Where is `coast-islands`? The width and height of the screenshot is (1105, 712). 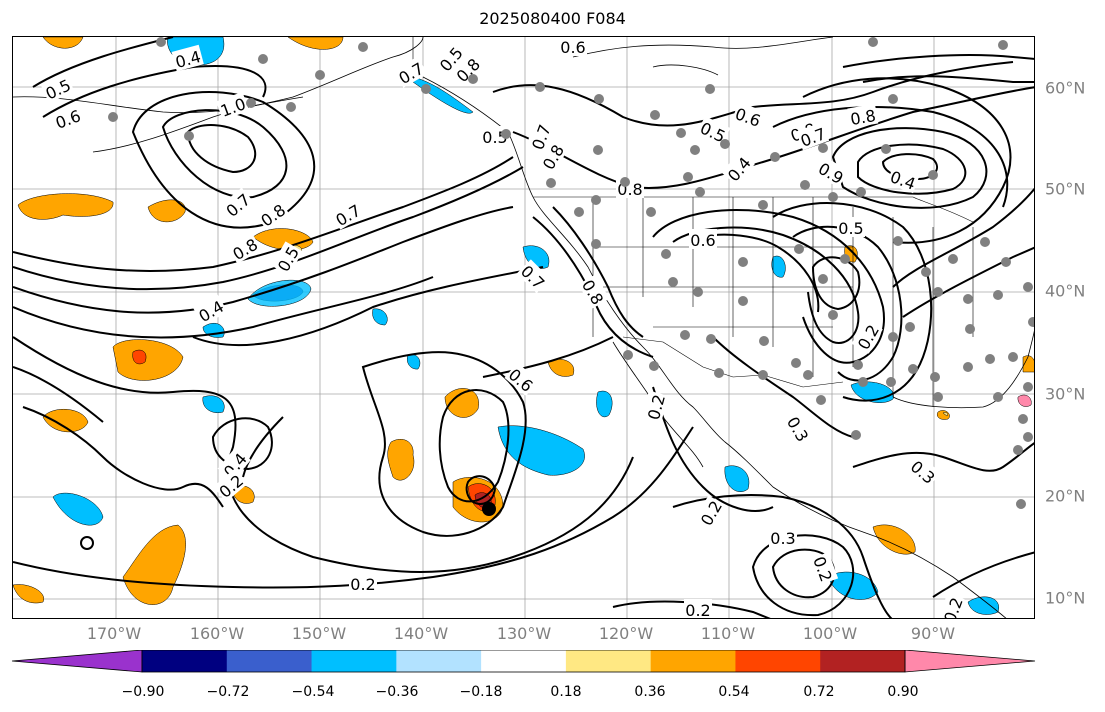 coast-islands is located at coordinates (685, 70).